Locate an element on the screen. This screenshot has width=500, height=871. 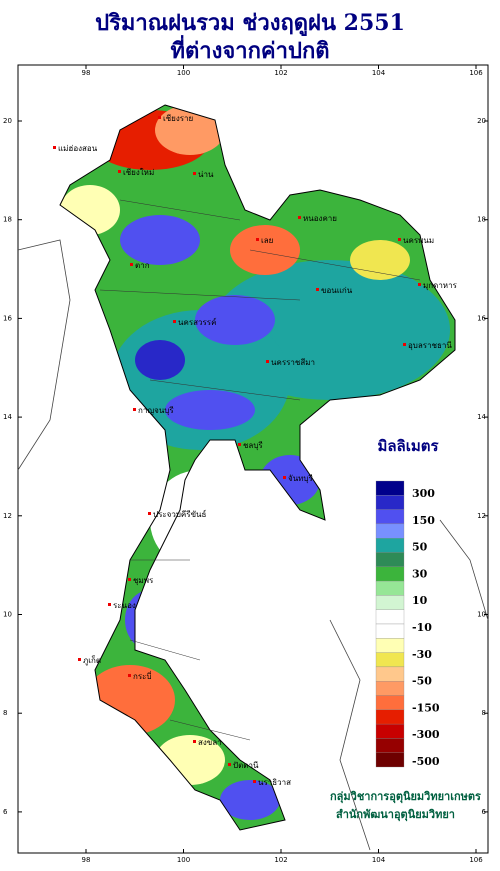
lat-tick-label: 16 is located at coordinates (7, 318).